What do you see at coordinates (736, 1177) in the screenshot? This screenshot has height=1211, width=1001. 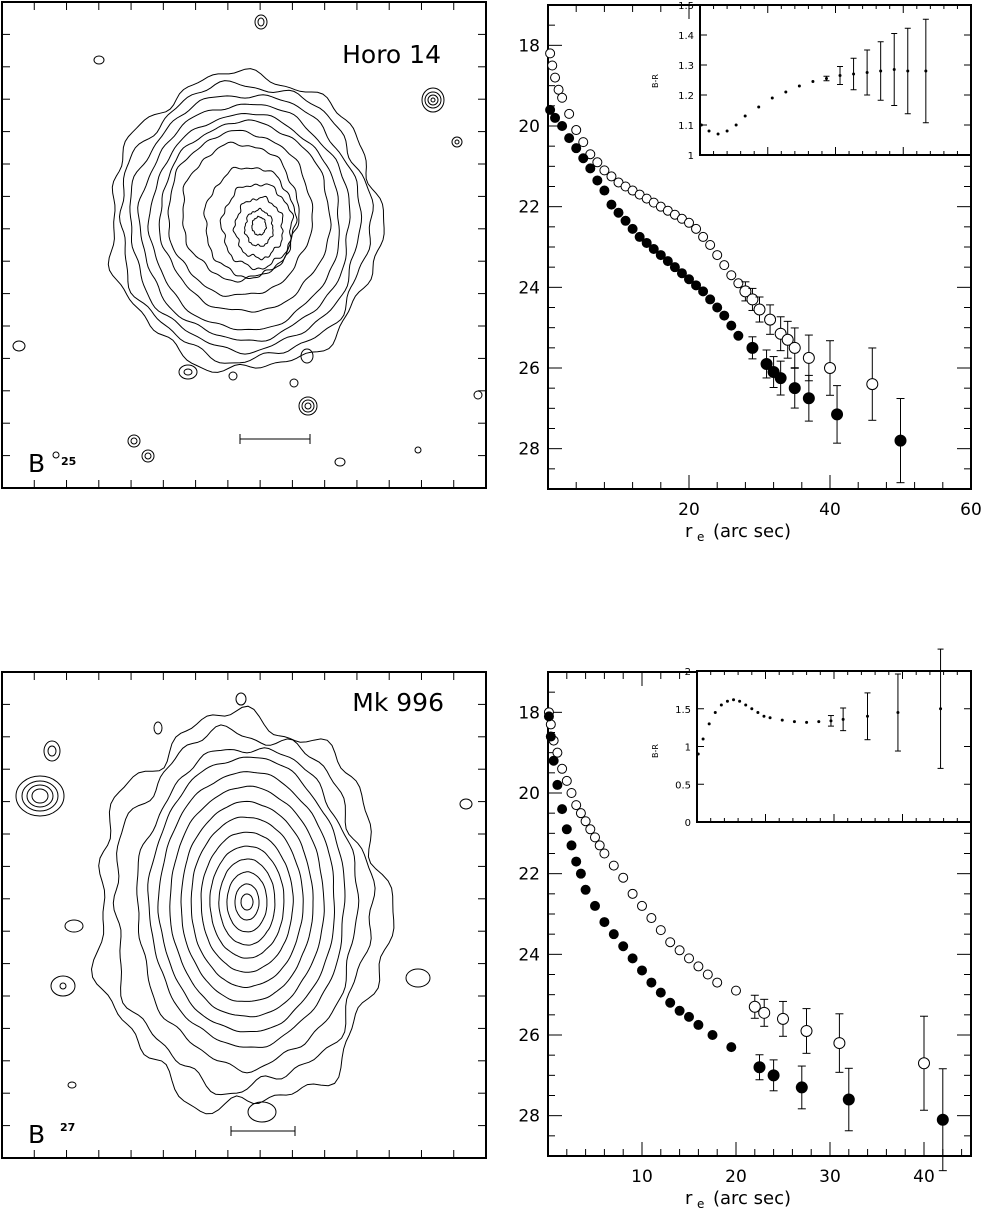 I see `x-tick-label: 20` at bounding box center [736, 1177].